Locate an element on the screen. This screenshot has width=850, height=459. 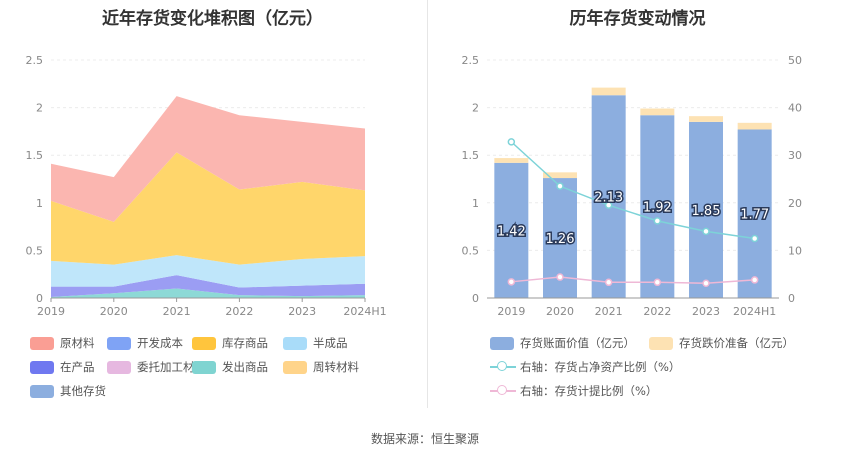
bar-value-label: 1.92 is located at coordinates (657, 208).